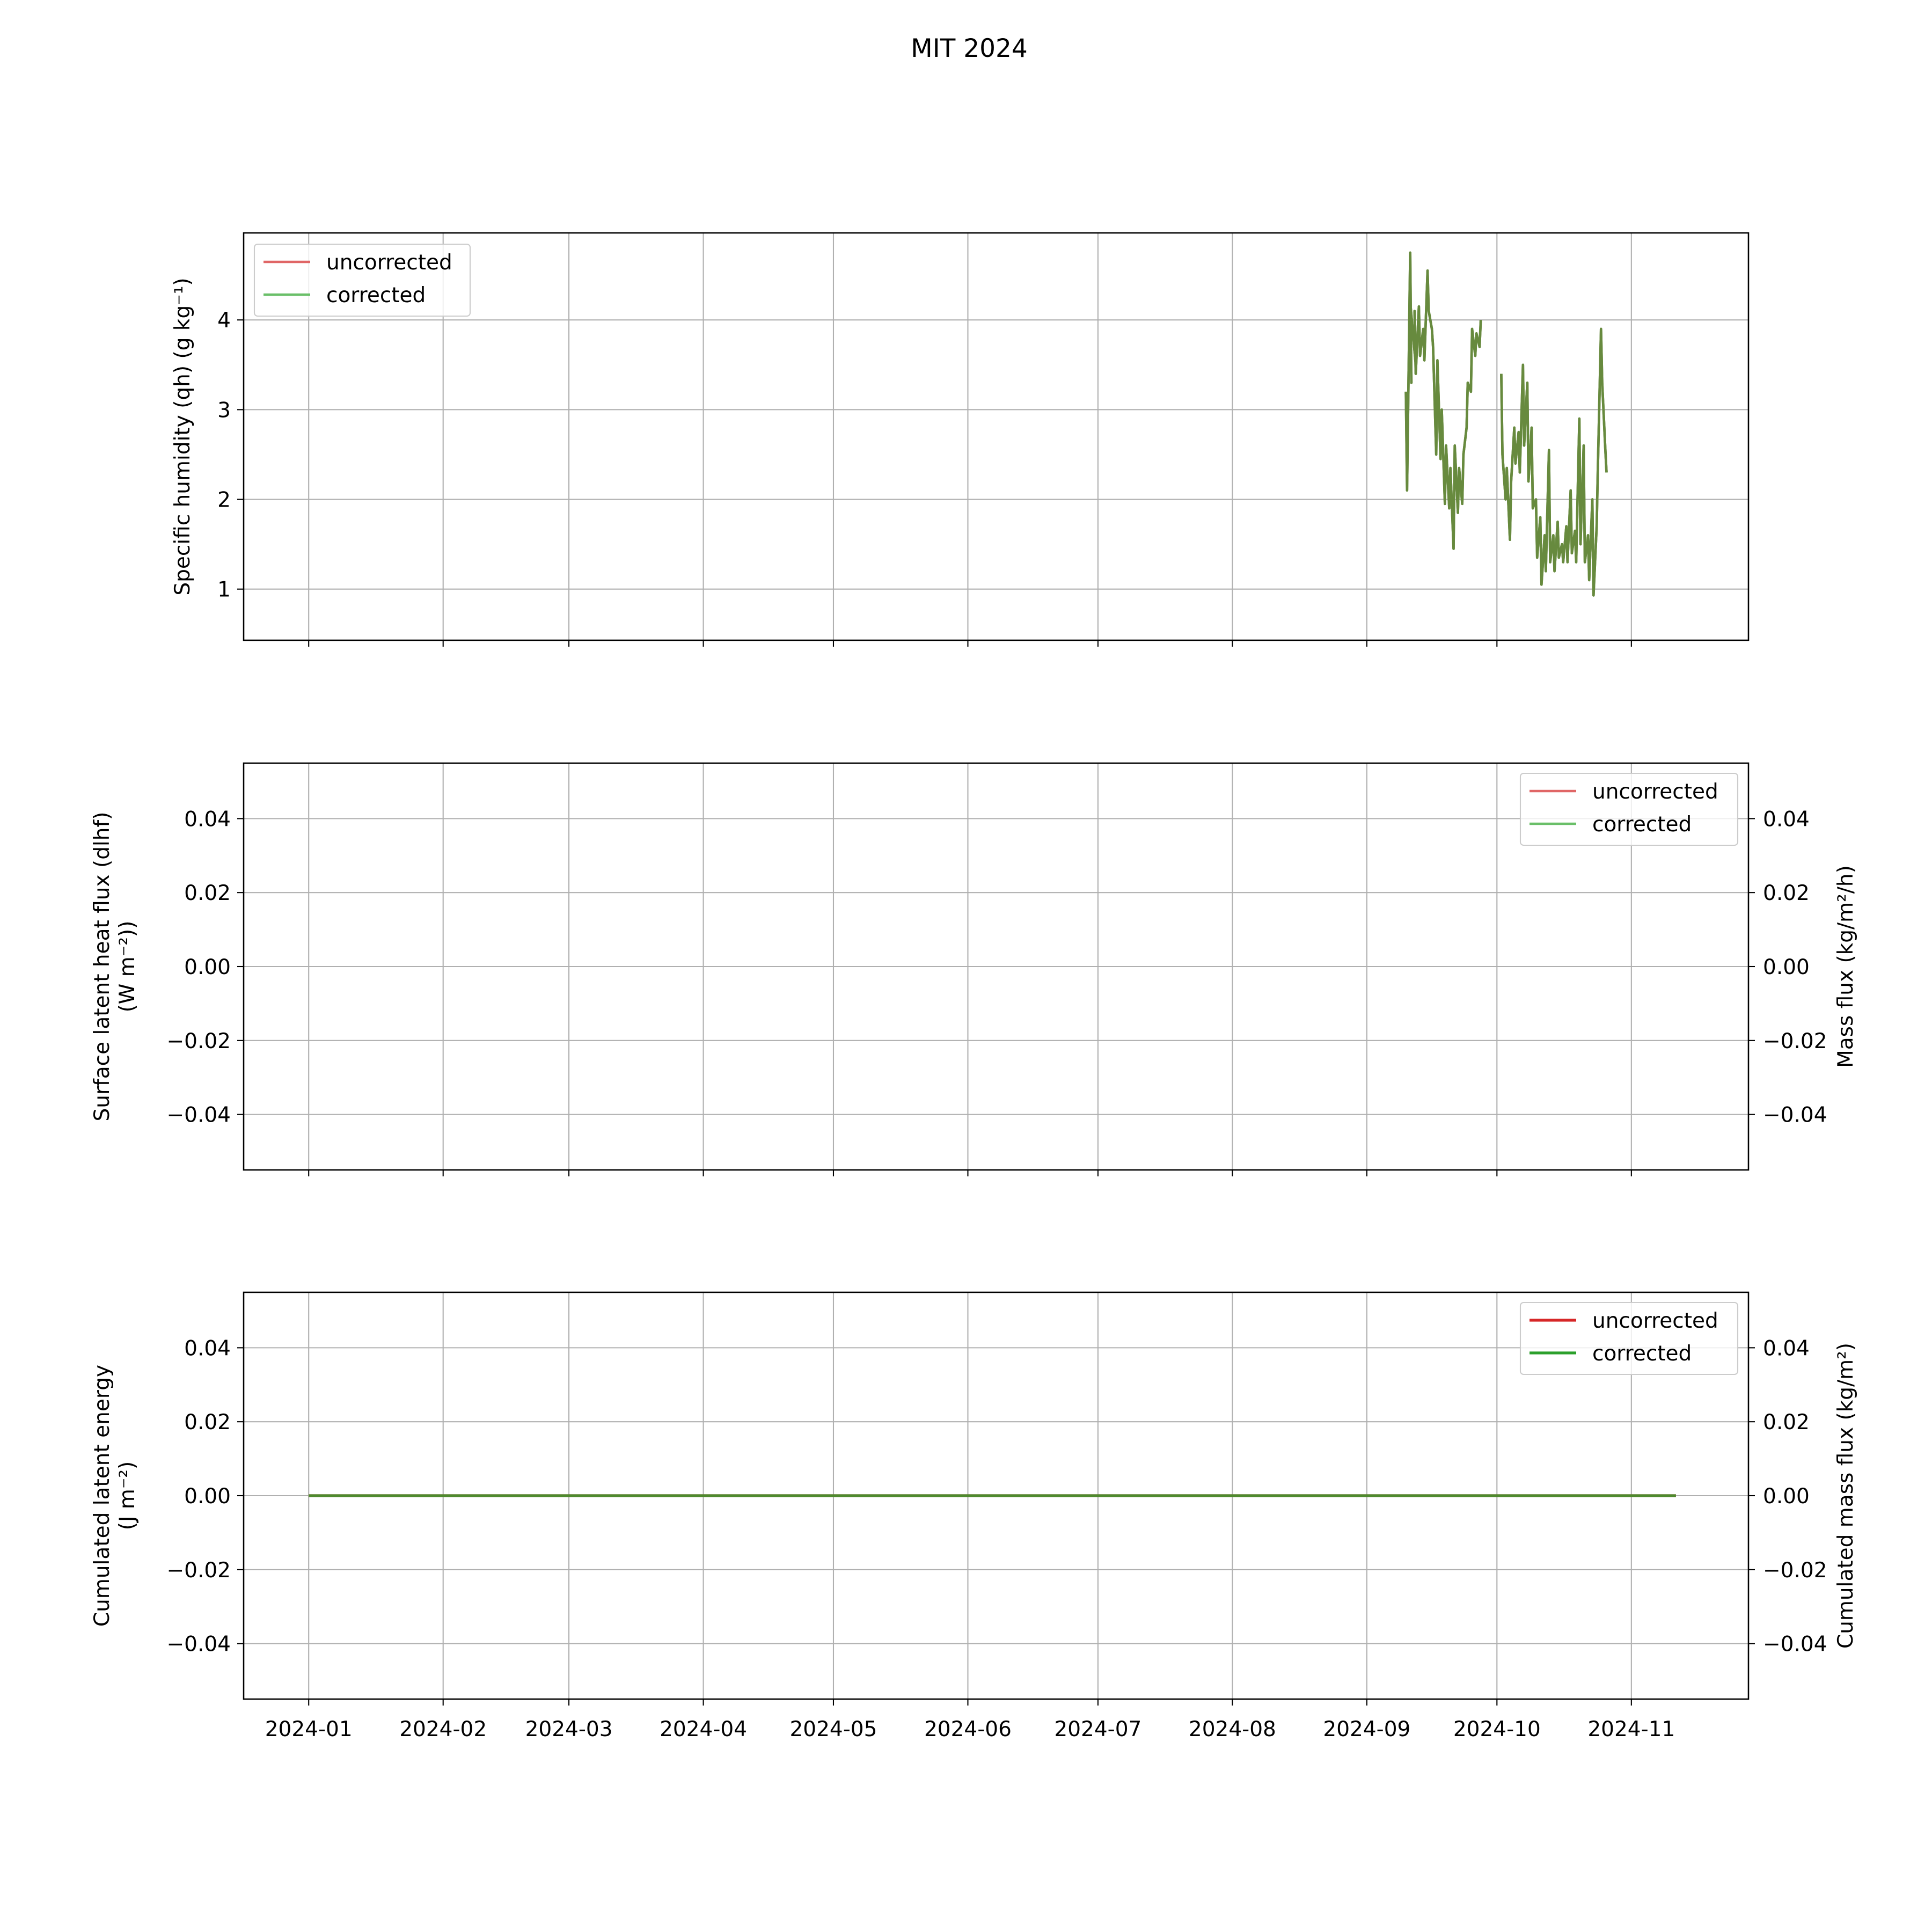 This screenshot has width=1932, height=1932. Describe the element at coordinates (1097, 1729) in the screenshot. I see `x-tick-label: 2024-07` at that location.